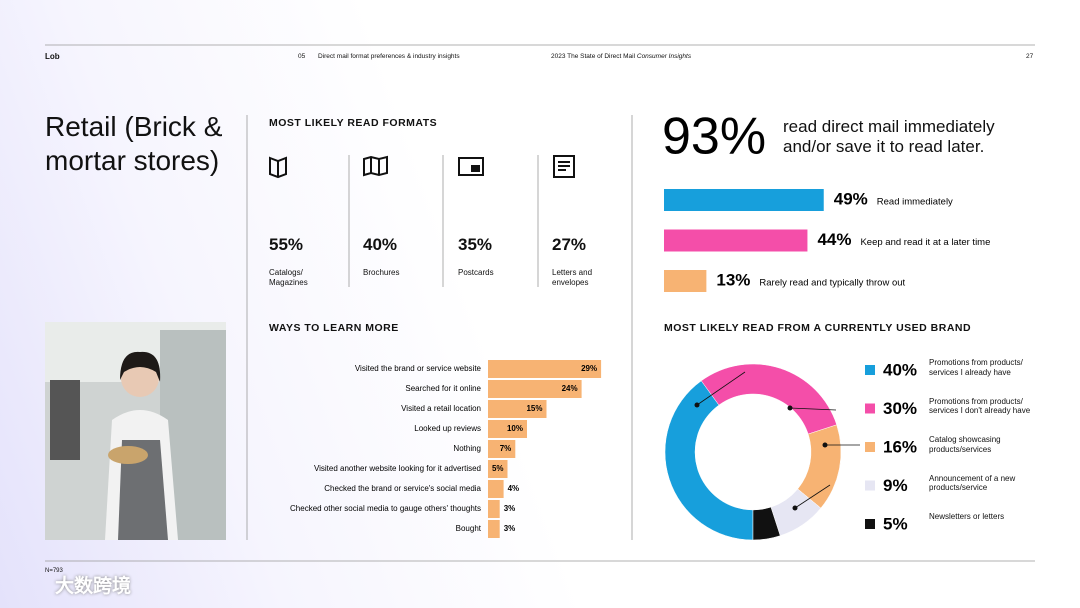 This screenshot has height=608, width=1080. Describe the element at coordinates (564, 166) in the screenshot. I see `letter-icon` at that location.